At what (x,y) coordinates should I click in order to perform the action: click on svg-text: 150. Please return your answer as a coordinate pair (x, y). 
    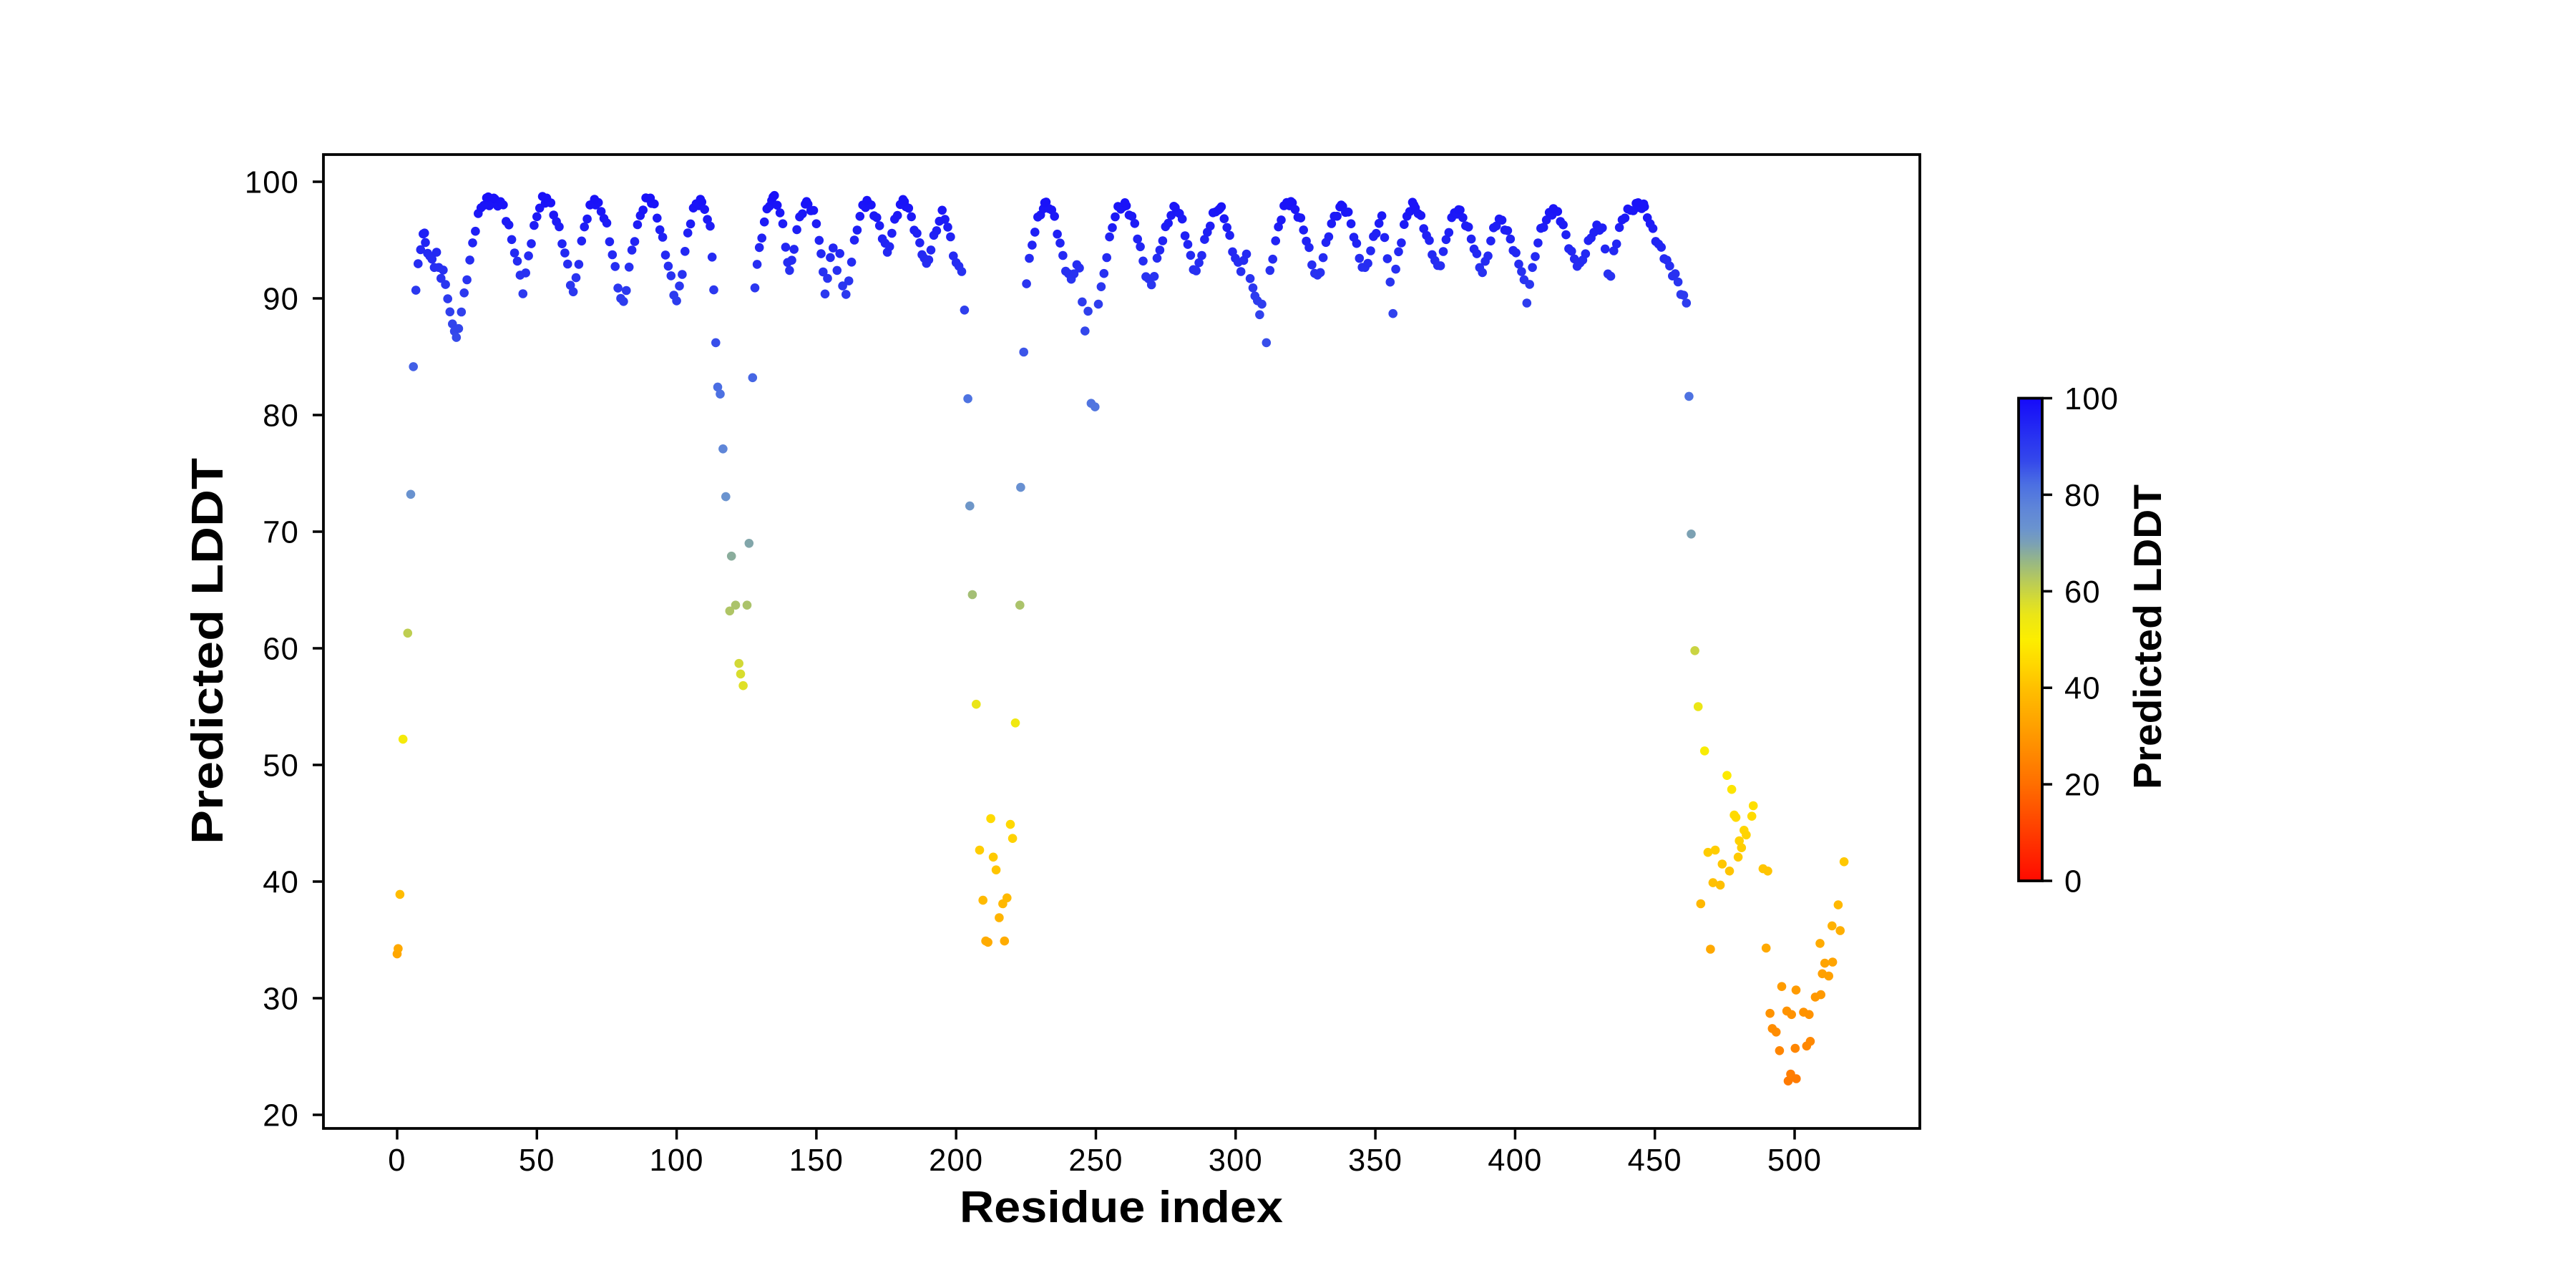
    Looking at the image, I should click on (816, 1160).